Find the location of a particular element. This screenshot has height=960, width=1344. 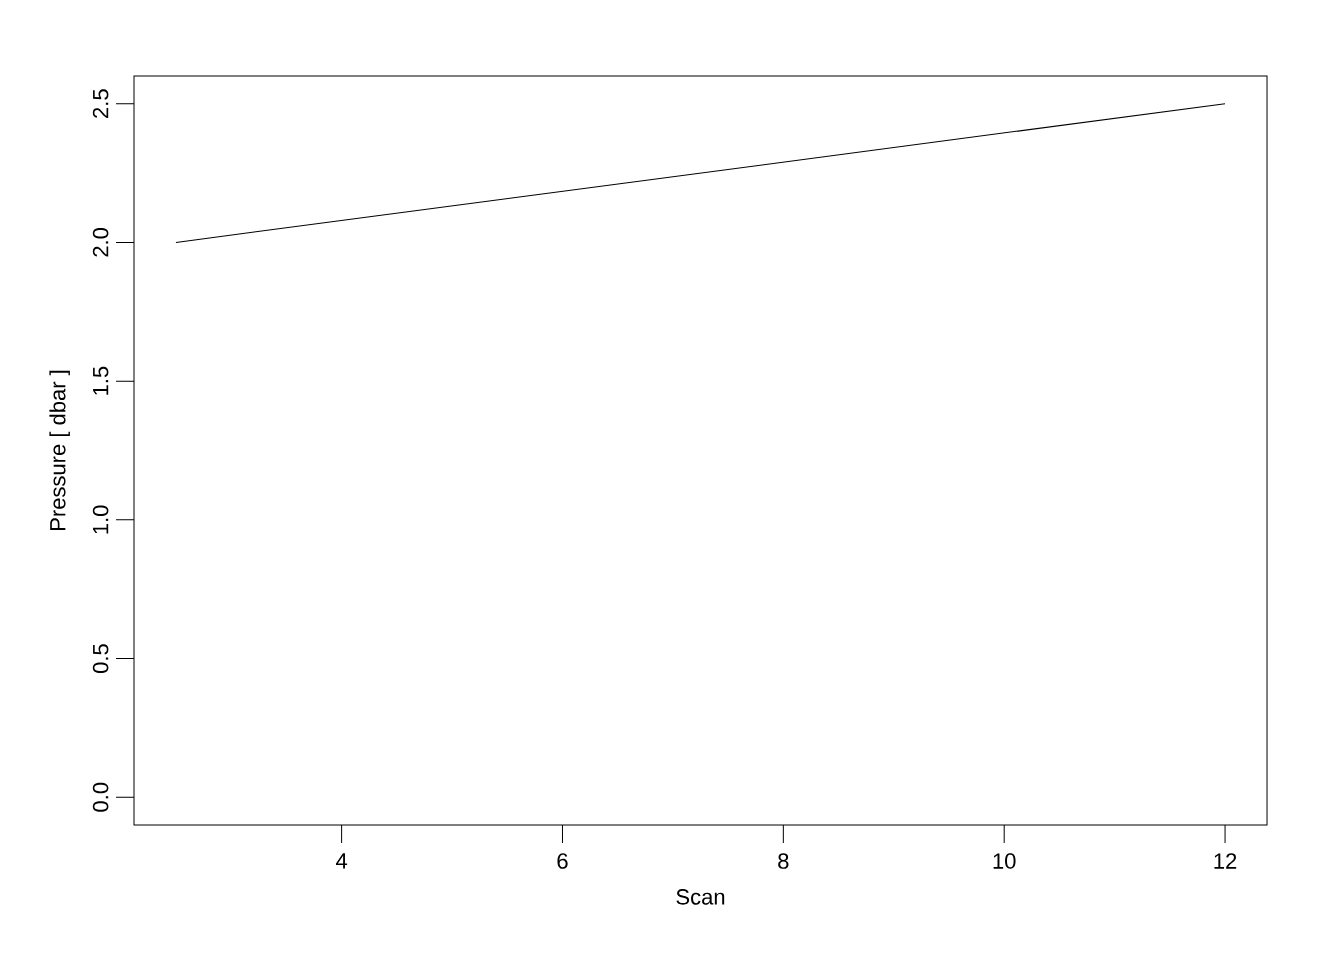

x-tick-label: 6 is located at coordinates (562, 861).